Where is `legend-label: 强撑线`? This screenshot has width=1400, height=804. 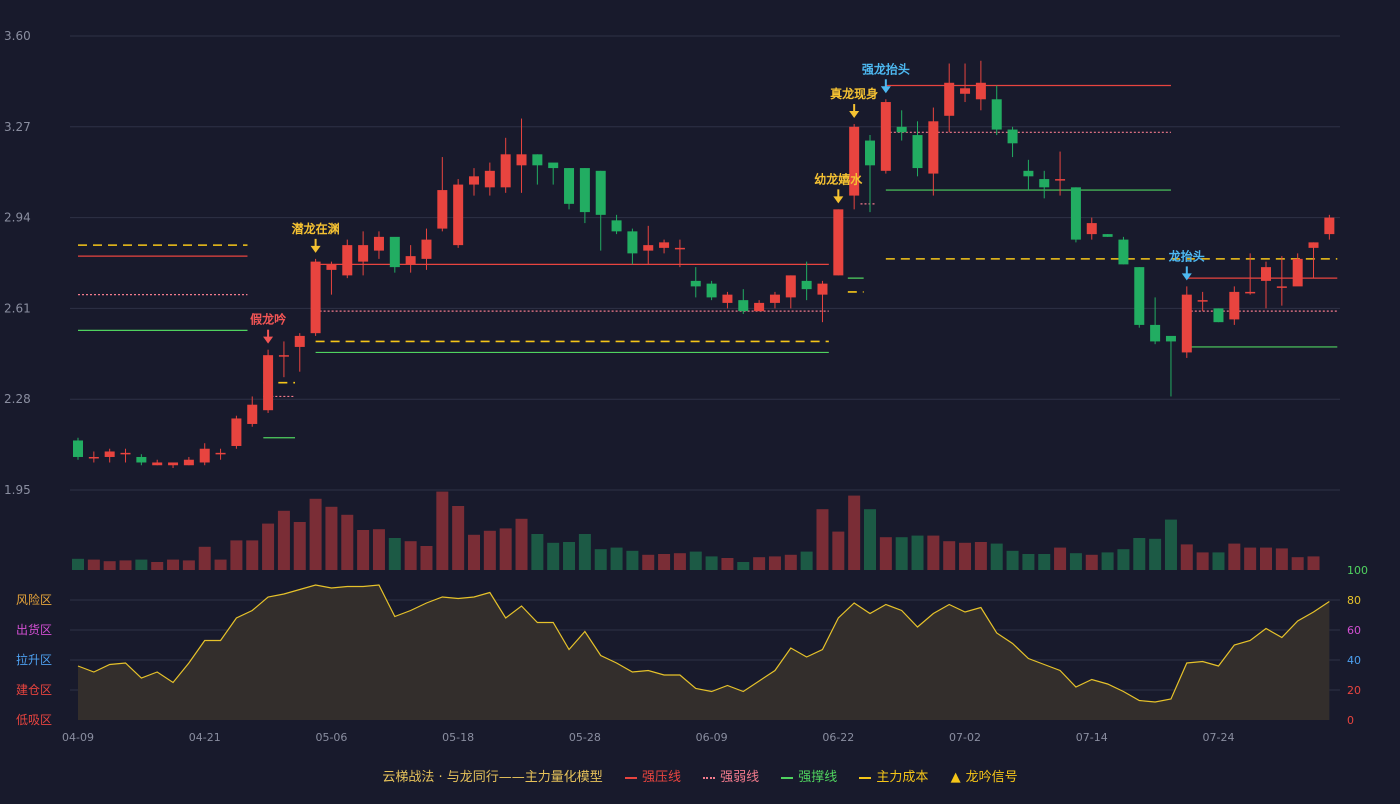 legend-label: 强撑线 is located at coordinates (818, 777).